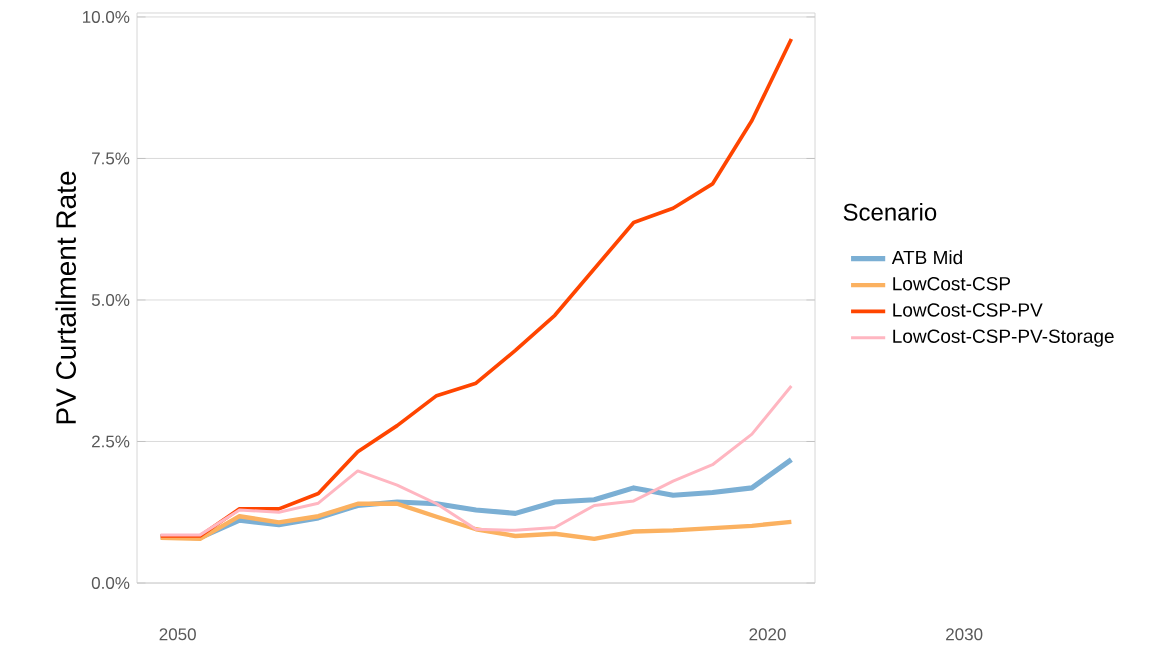 The image size is (1169, 649). Describe the element at coordinates (968, 310) in the screenshot. I see `legend-label: LowCost-CSP-PV` at that location.